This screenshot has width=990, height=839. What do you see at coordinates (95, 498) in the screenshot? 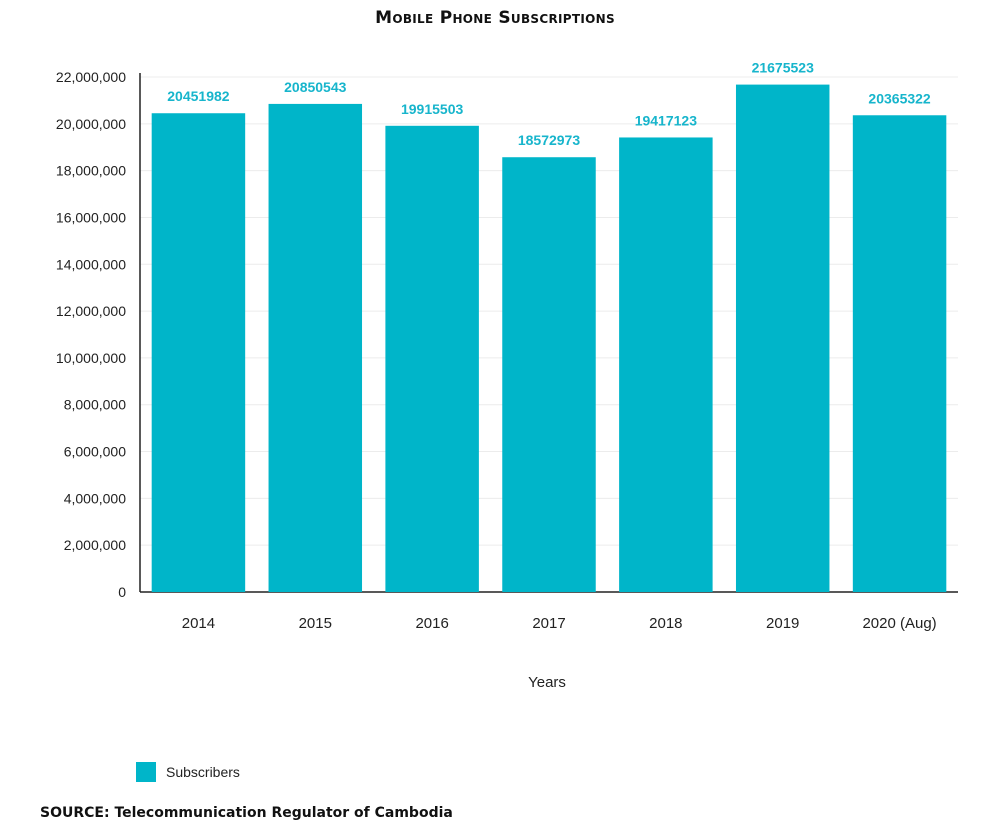
I see `y-tick-label: 4,000,000` at bounding box center [95, 498].